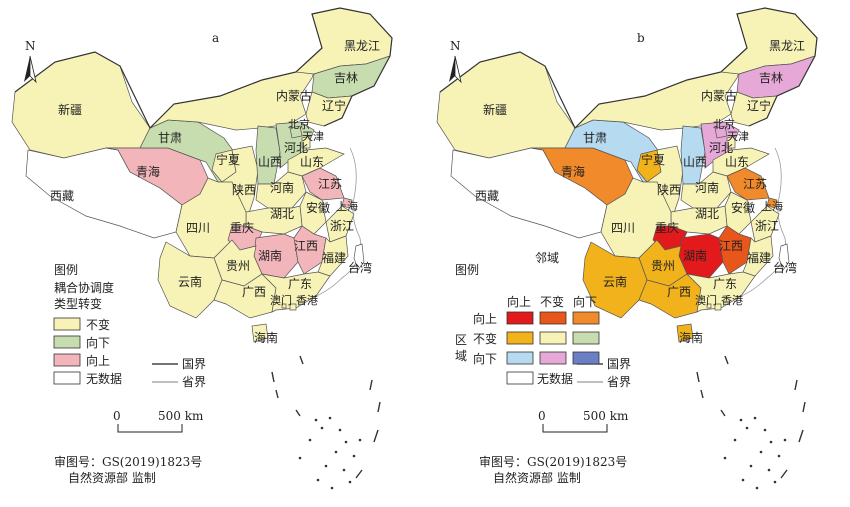 The width and height of the screenshot is (850, 507). Describe the element at coordinates (84, 287) in the screenshot. I see `legend-subtitle-1: 耦合协调度` at that location.